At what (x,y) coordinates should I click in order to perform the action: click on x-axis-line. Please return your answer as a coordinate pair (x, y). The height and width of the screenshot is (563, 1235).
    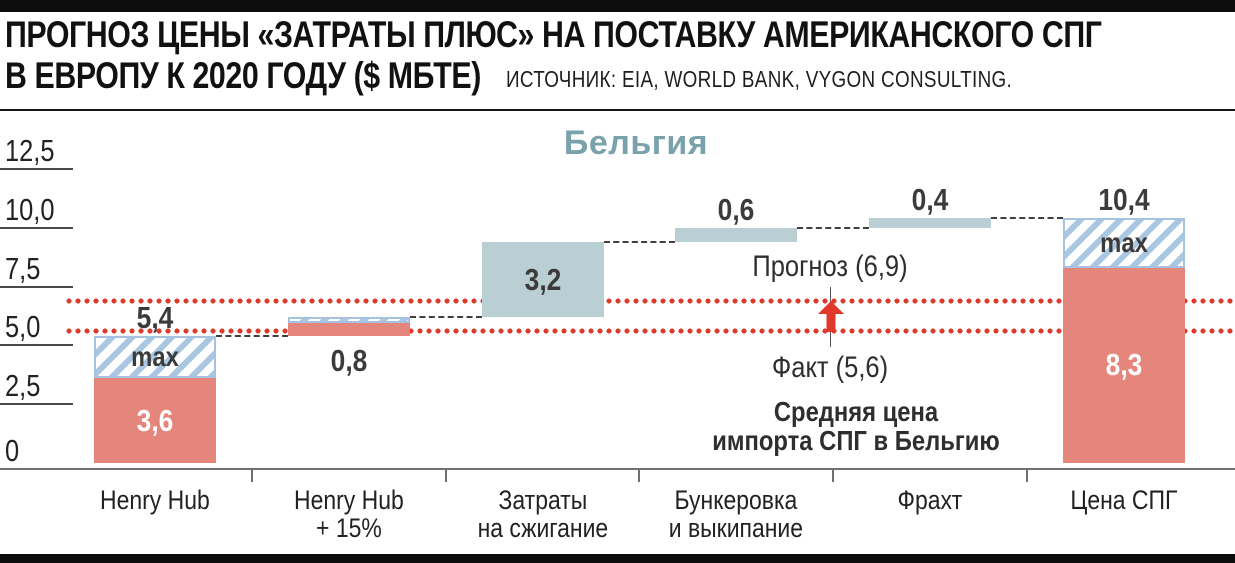
    Looking at the image, I should click on (617, 469).